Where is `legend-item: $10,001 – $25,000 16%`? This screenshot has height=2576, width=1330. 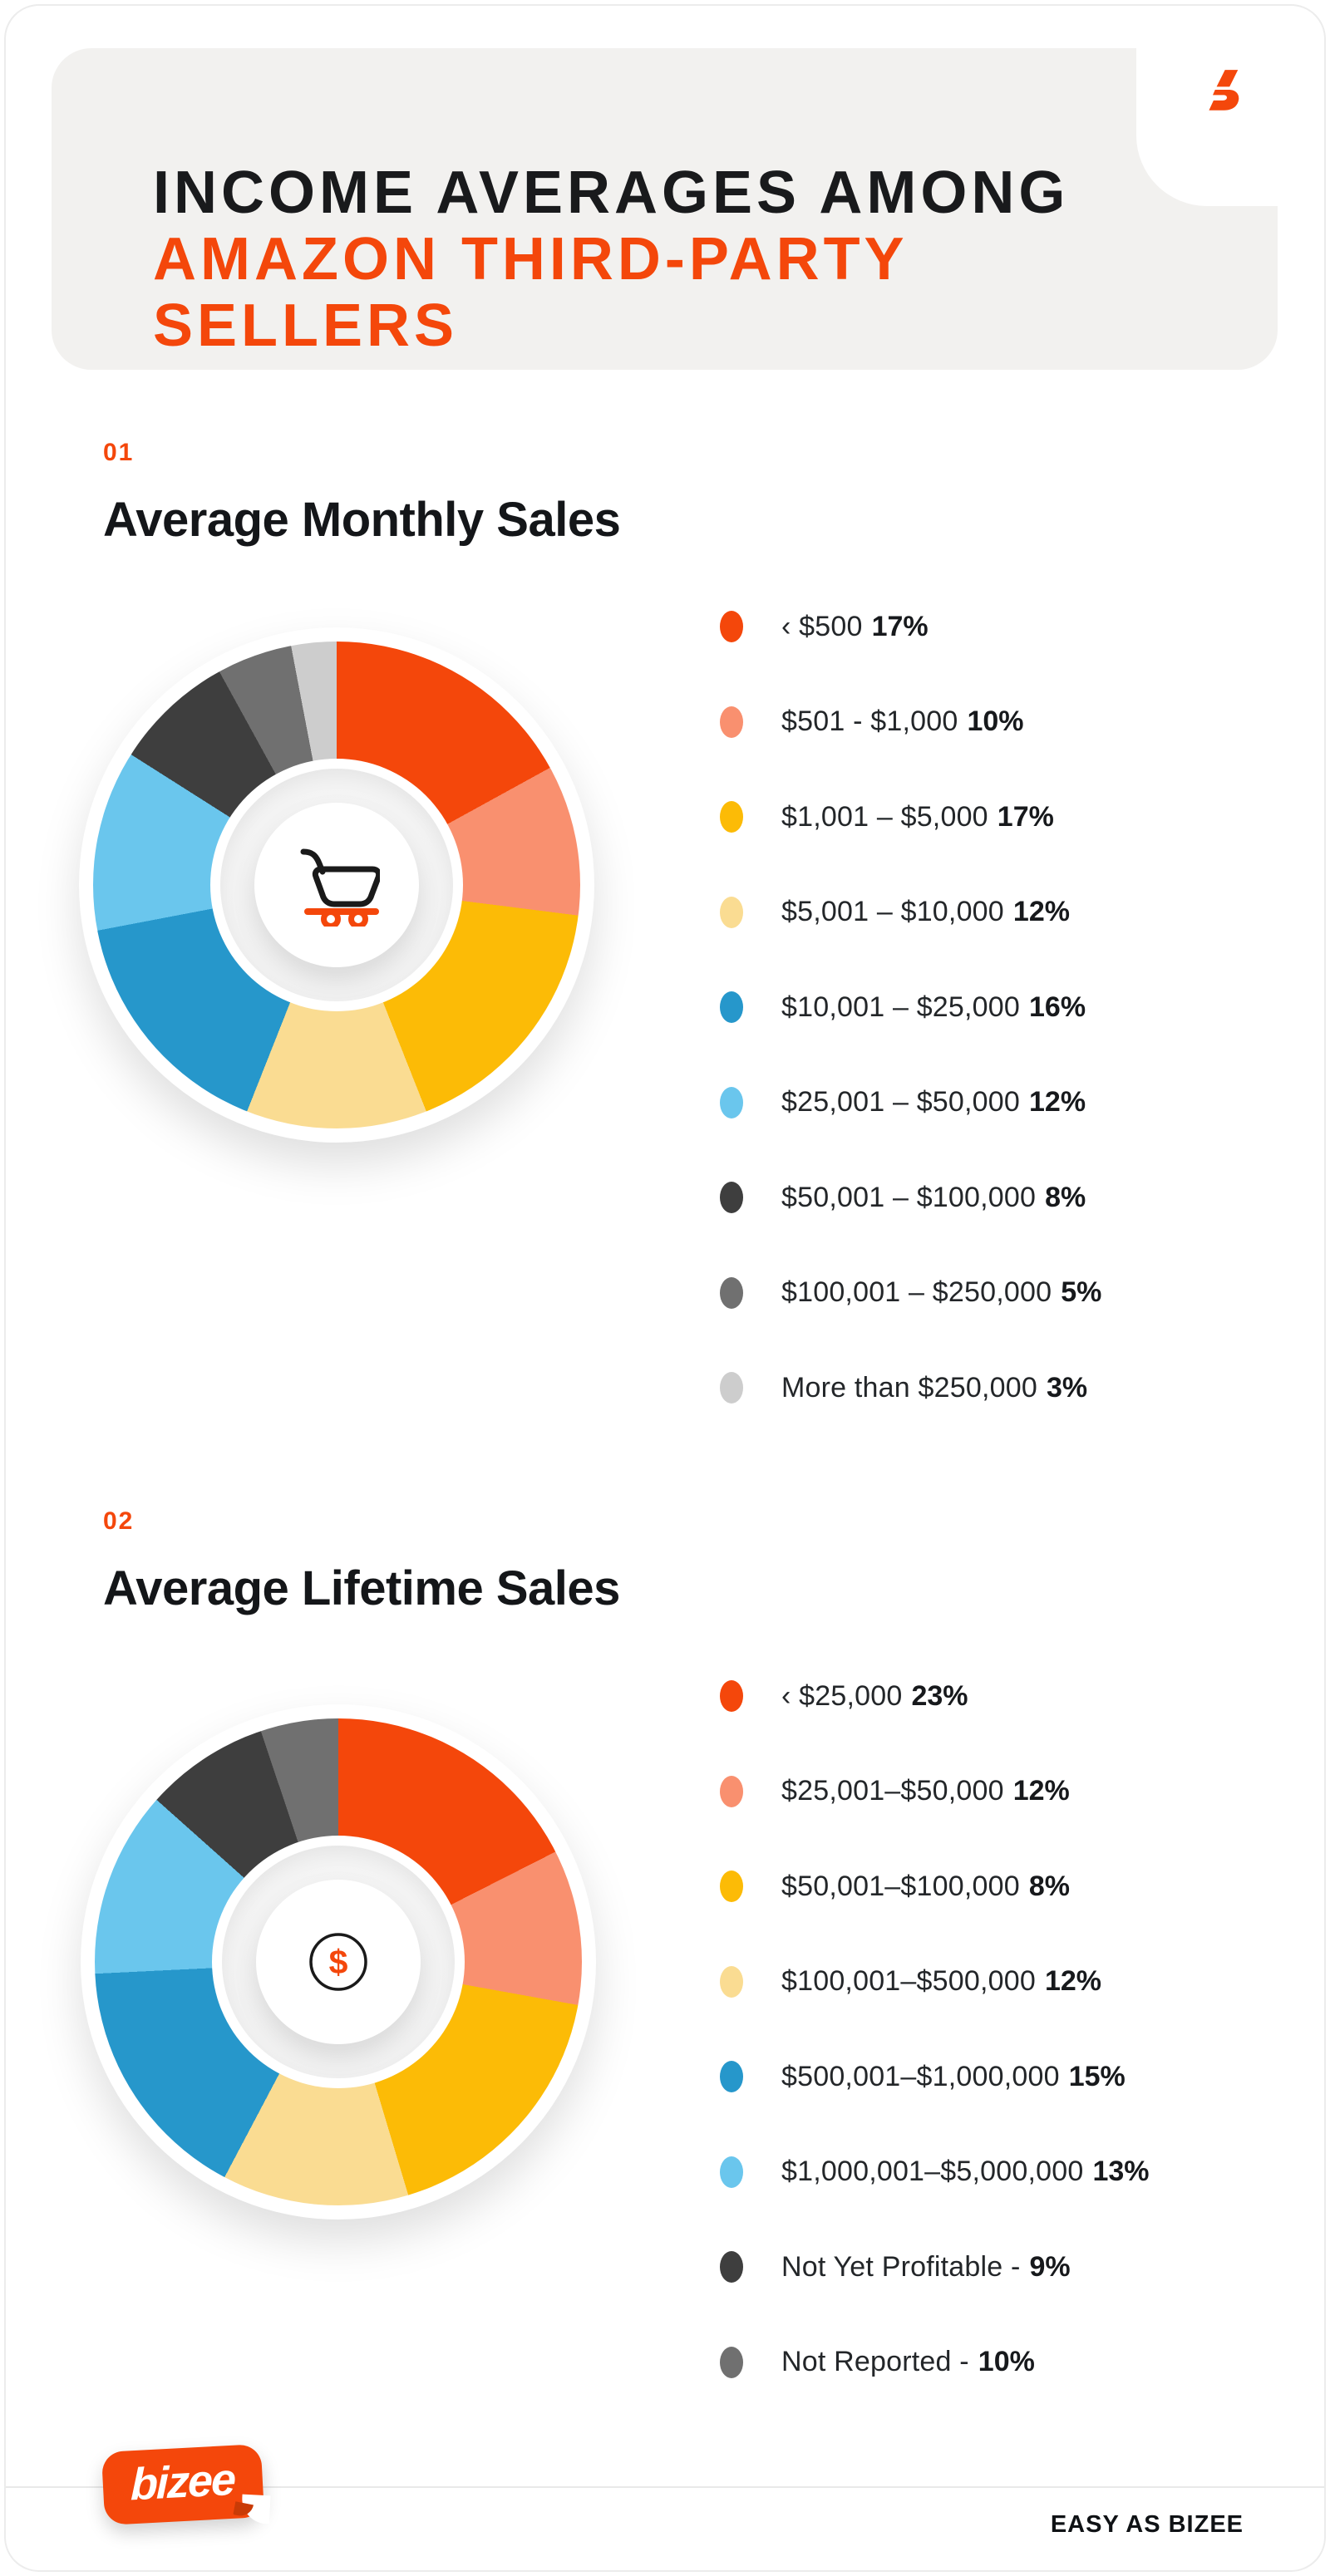
legend-item: $10,001 – $25,000 16% is located at coordinates (903, 1007).